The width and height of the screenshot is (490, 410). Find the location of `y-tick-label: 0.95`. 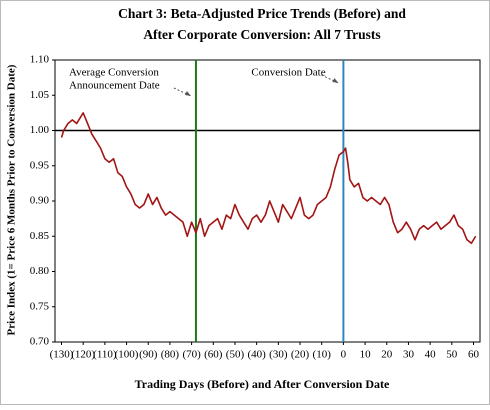

y-tick-label: 0.95 is located at coordinates (40, 165).